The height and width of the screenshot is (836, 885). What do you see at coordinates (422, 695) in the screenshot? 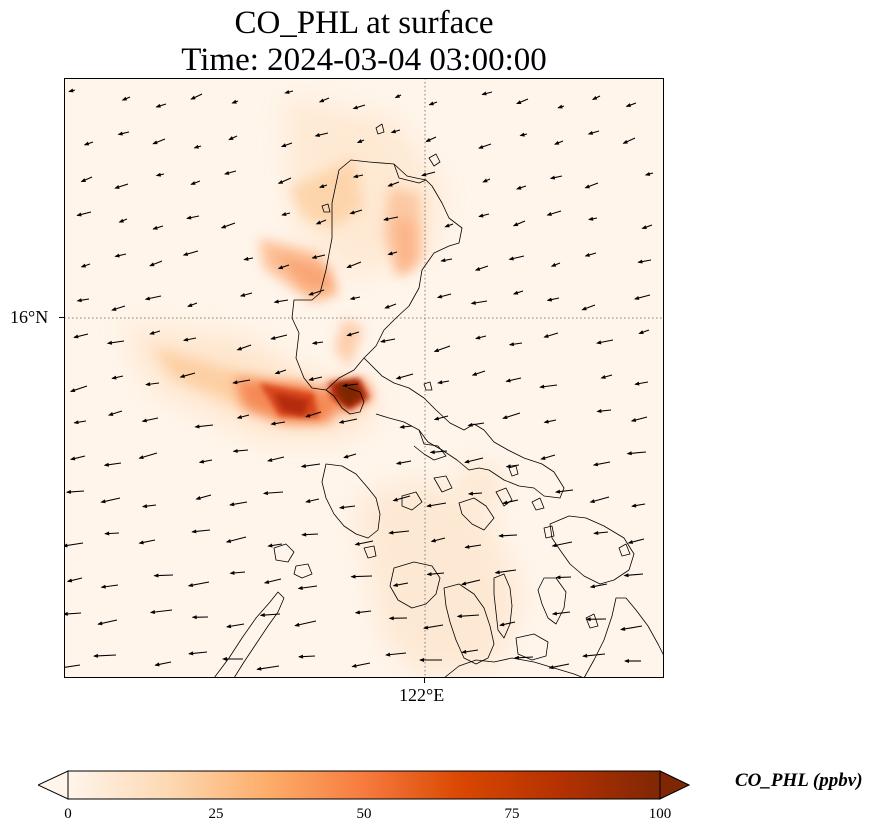
I see `lon-tick-label: 122°E` at bounding box center [422, 695].